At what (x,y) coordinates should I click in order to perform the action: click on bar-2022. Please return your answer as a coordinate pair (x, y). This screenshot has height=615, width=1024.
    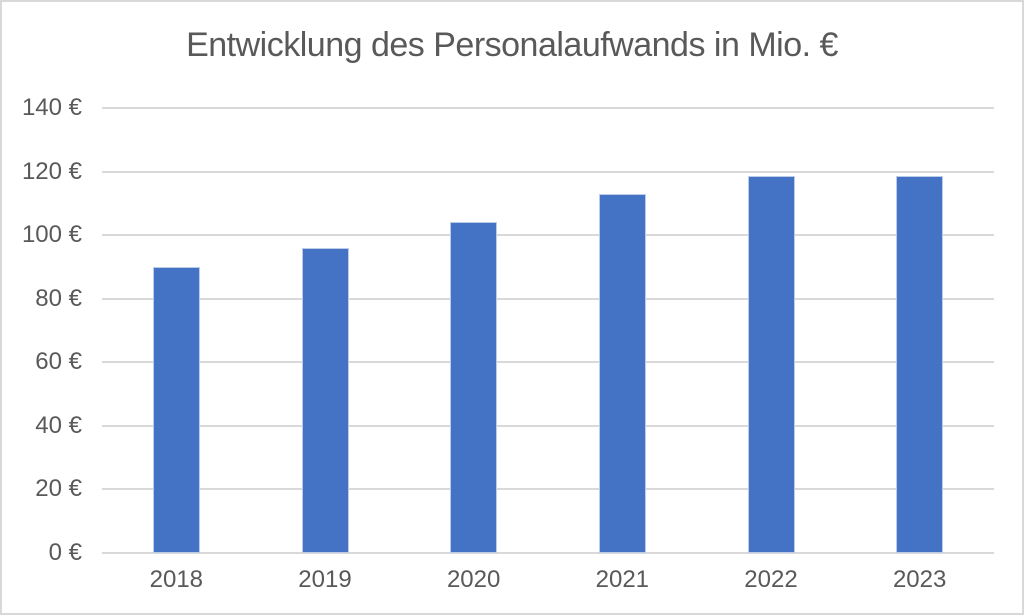
    Looking at the image, I should click on (771, 364).